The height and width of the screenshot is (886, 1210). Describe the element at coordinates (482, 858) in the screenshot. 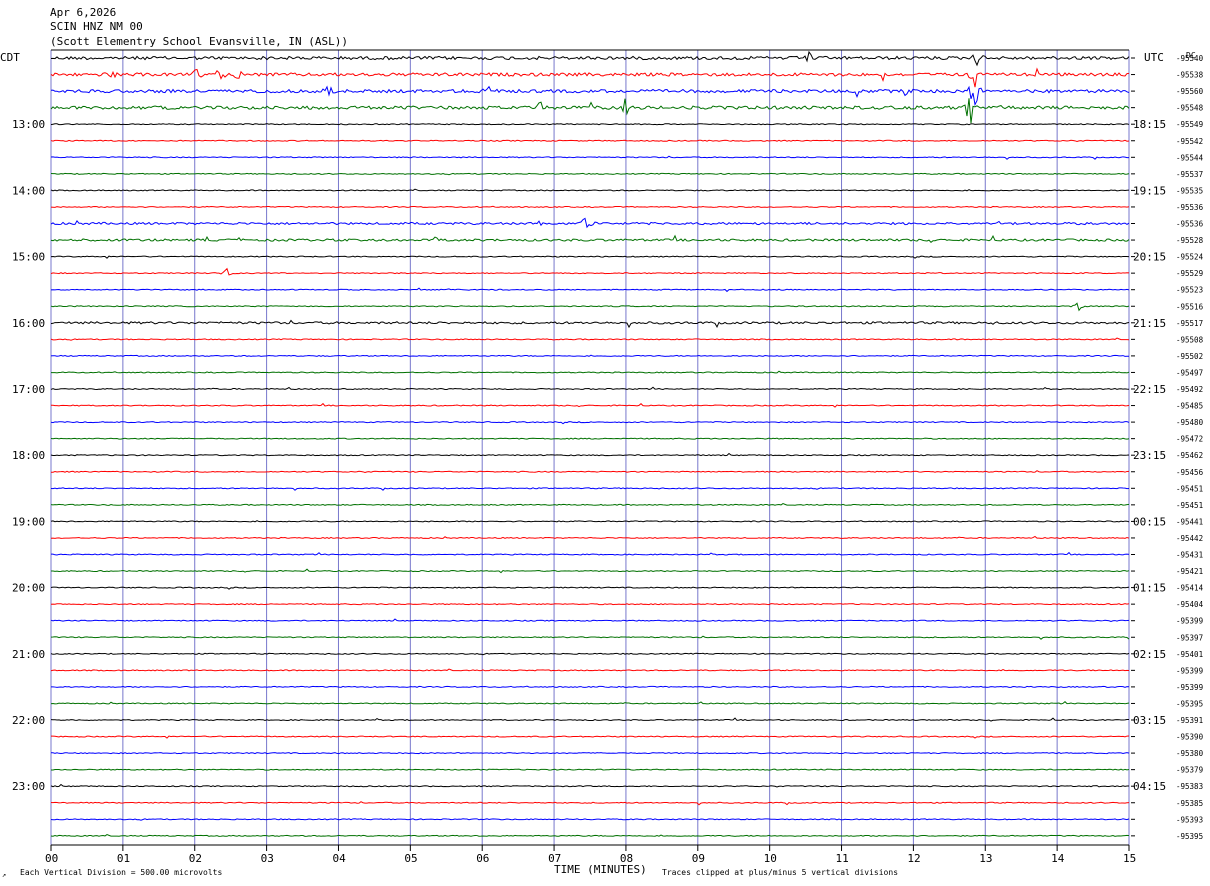

I see `x-tick-label: 06` at that location.